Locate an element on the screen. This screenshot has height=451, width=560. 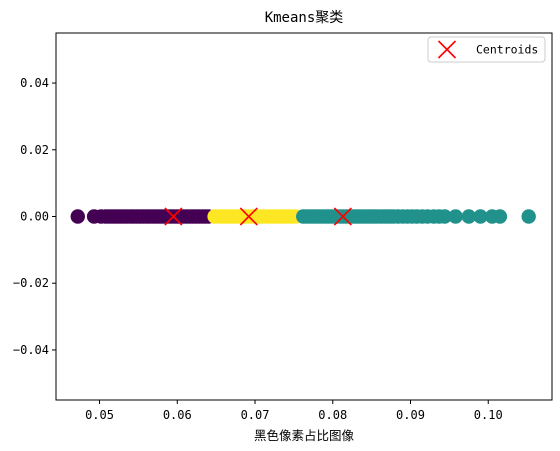
y-tick-label-0: 0.04 is located at coordinates (34, 83).